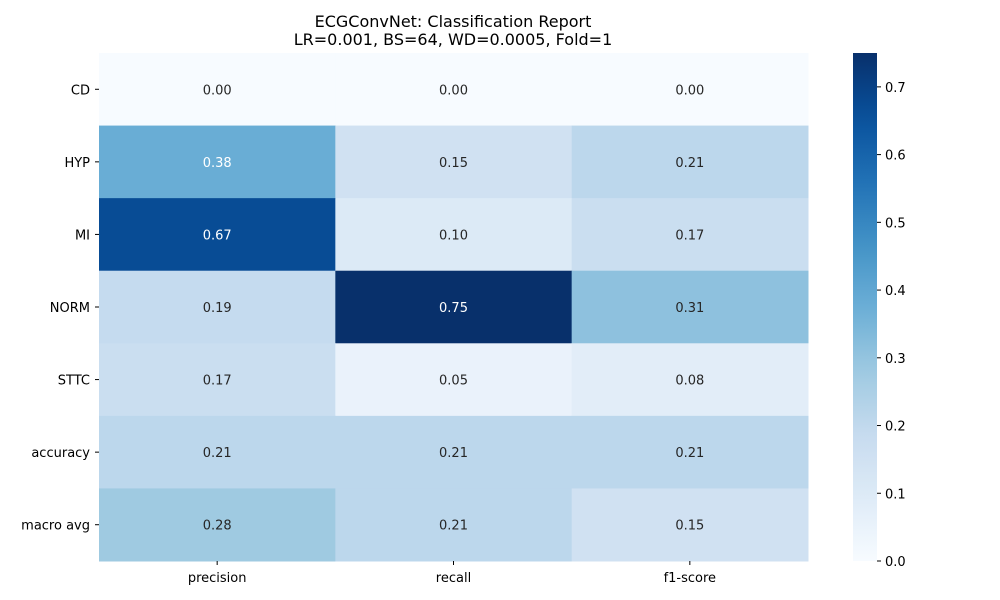  Describe the element at coordinates (895, 291) in the screenshot. I see `colorbar-tick-label: 0.4` at that location.